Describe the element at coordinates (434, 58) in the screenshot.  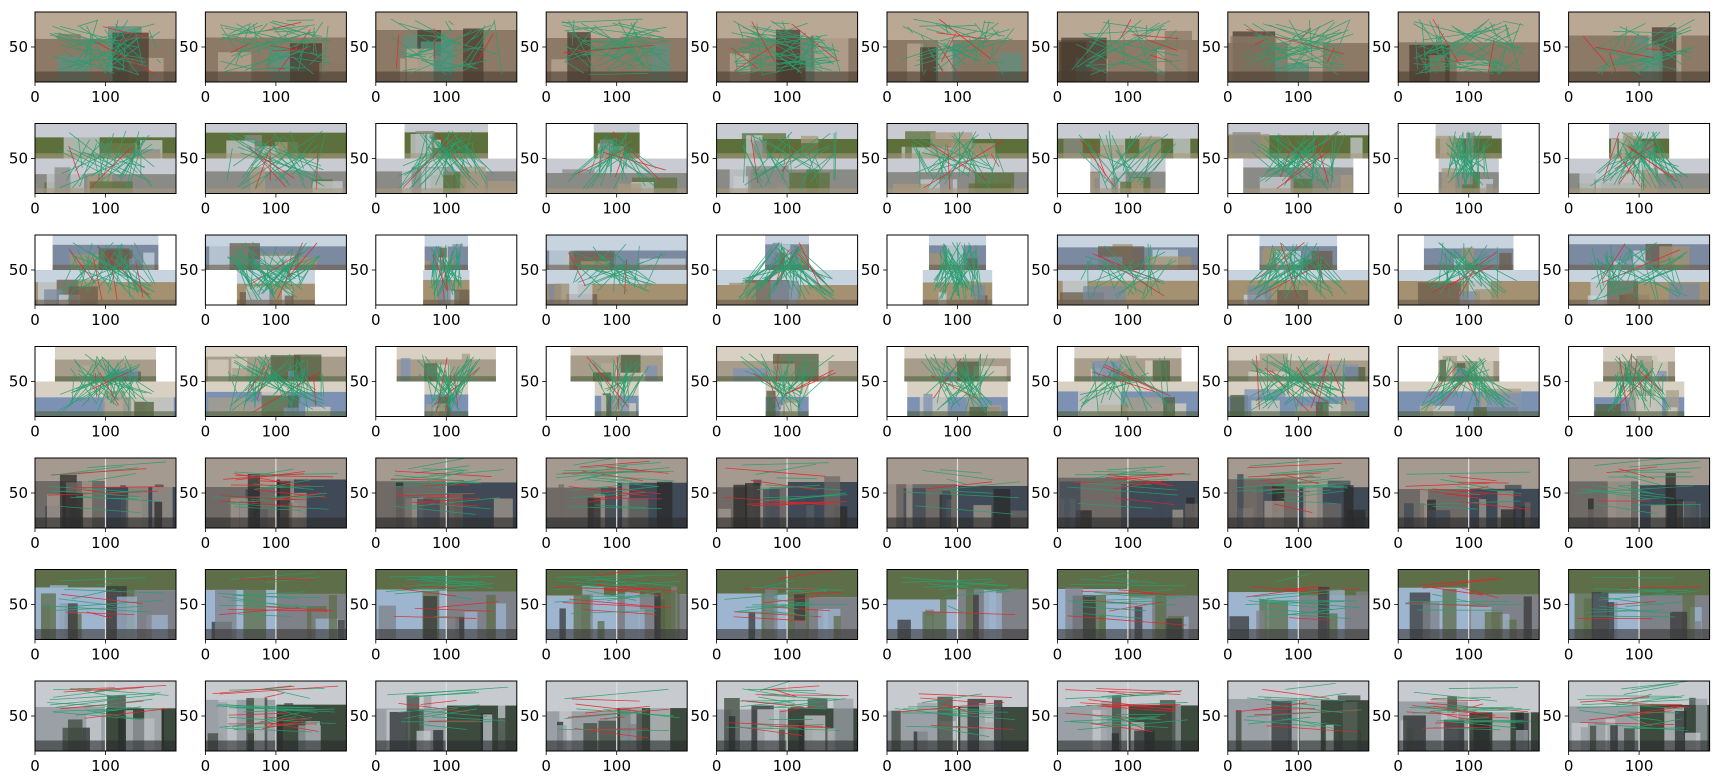
I see `subplot-r1-c3: 0 100 50` at that location.